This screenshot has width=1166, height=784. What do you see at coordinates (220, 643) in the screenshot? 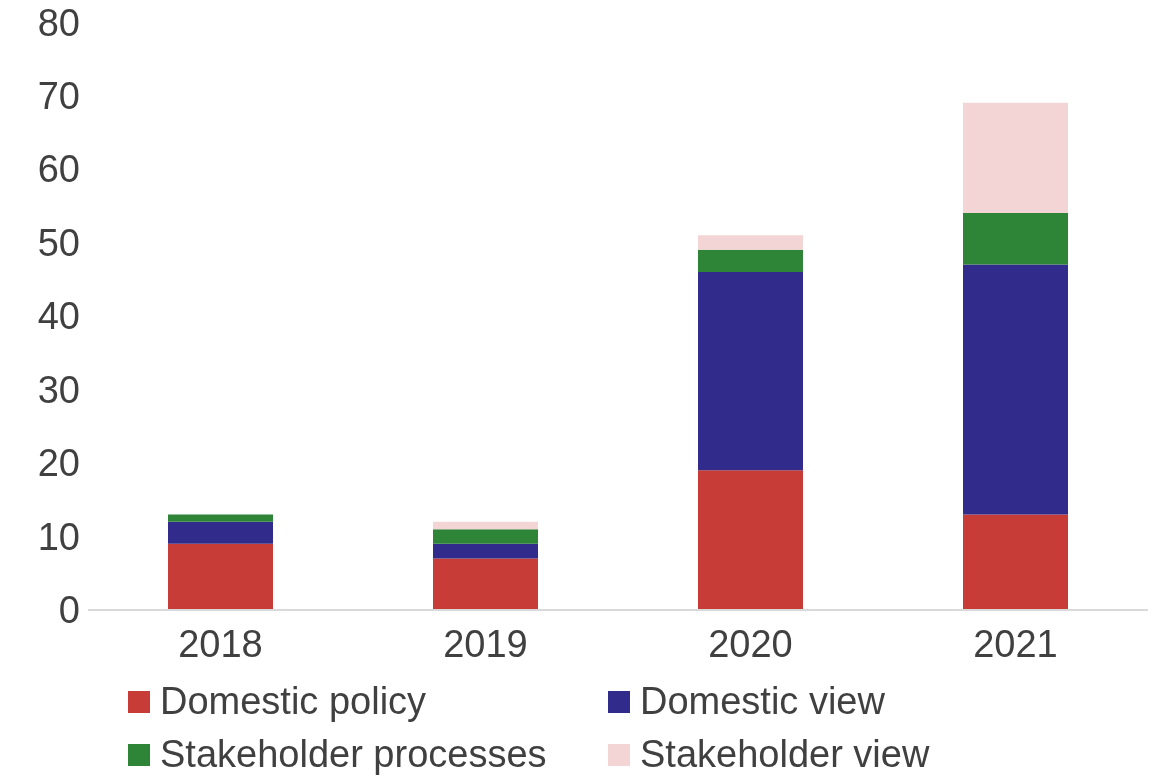
I see `x-tick-label: 2018` at bounding box center [220, 643].